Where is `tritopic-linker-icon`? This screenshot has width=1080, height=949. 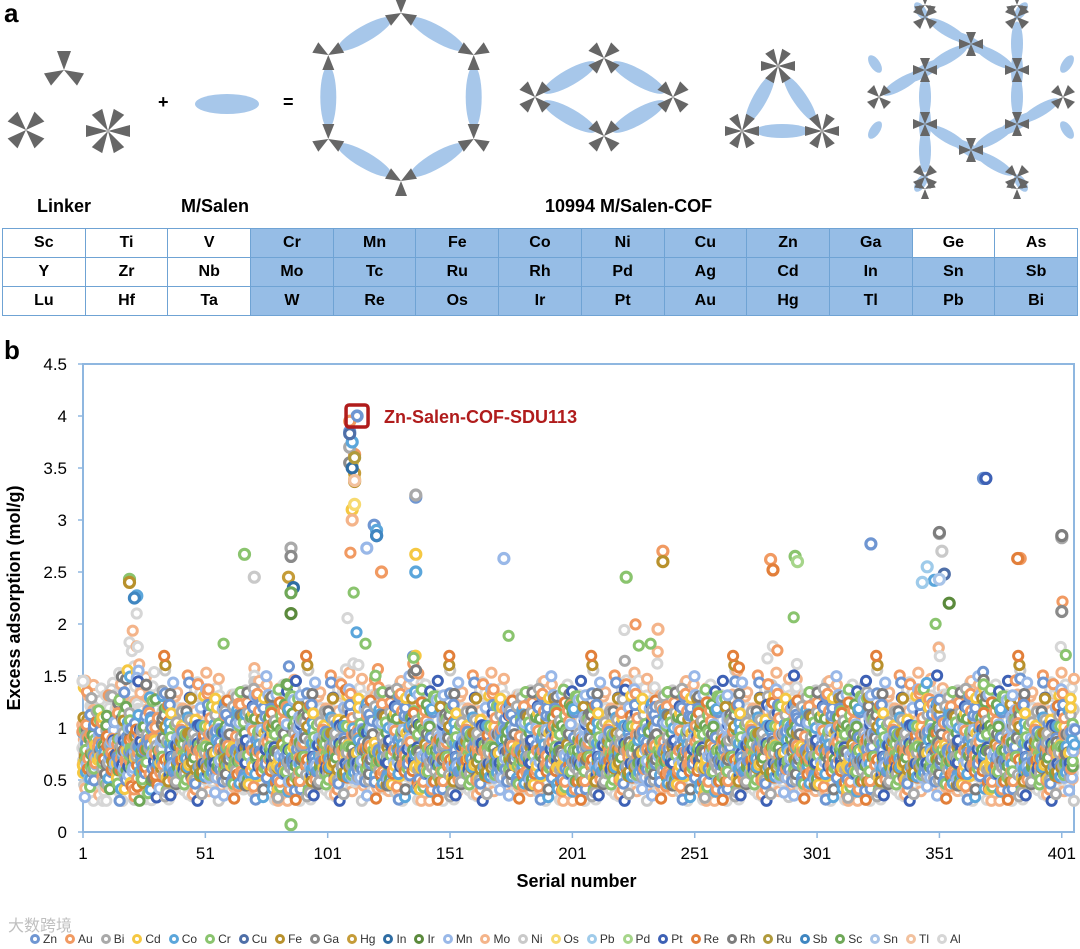 tritopic-linker-icon is located at coordinates (64, 68).